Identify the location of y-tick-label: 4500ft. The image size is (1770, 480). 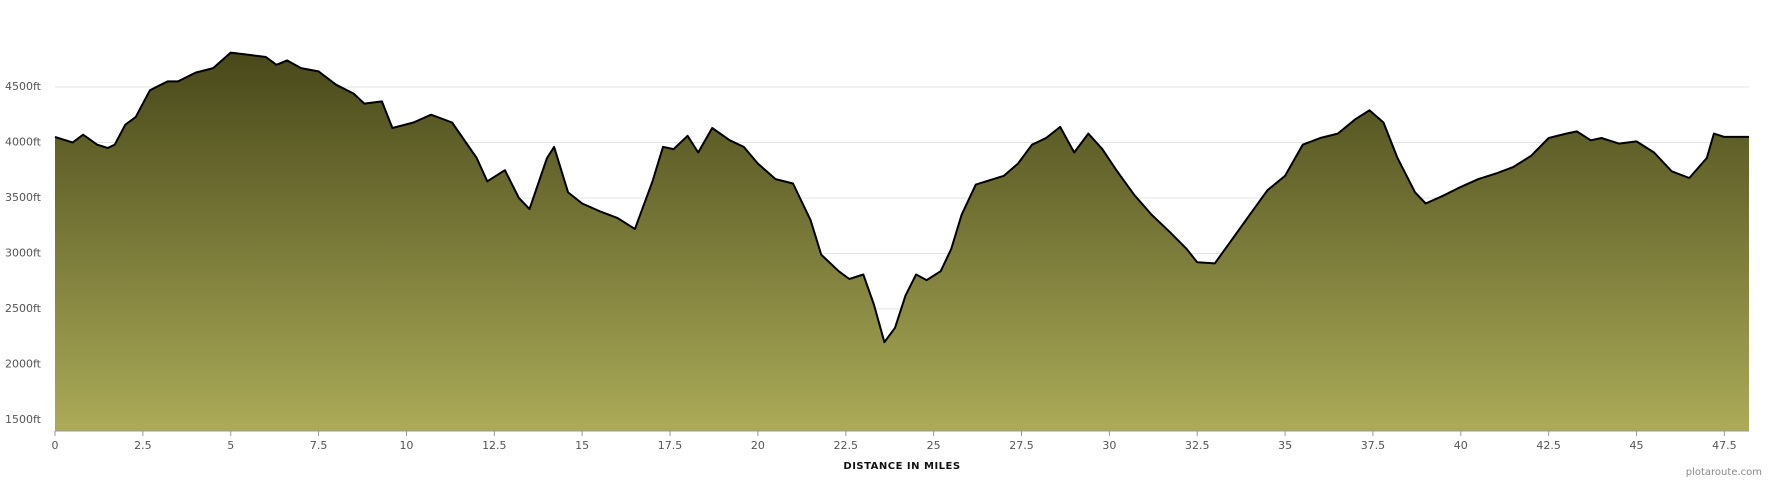
(23, 86).